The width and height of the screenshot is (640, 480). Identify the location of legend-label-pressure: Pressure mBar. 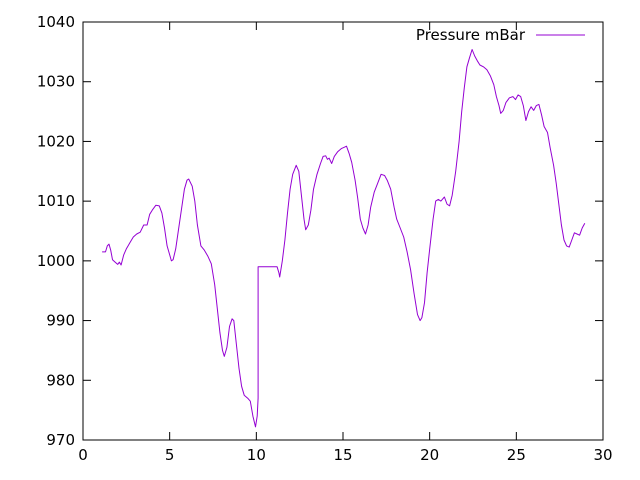
(471, 35).